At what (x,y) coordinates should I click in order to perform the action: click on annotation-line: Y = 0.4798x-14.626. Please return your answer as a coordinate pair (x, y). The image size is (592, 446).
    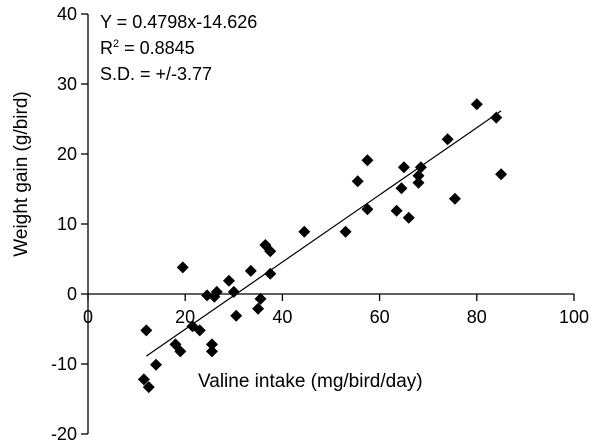
    Looking at the image, I should click on (178, 22).